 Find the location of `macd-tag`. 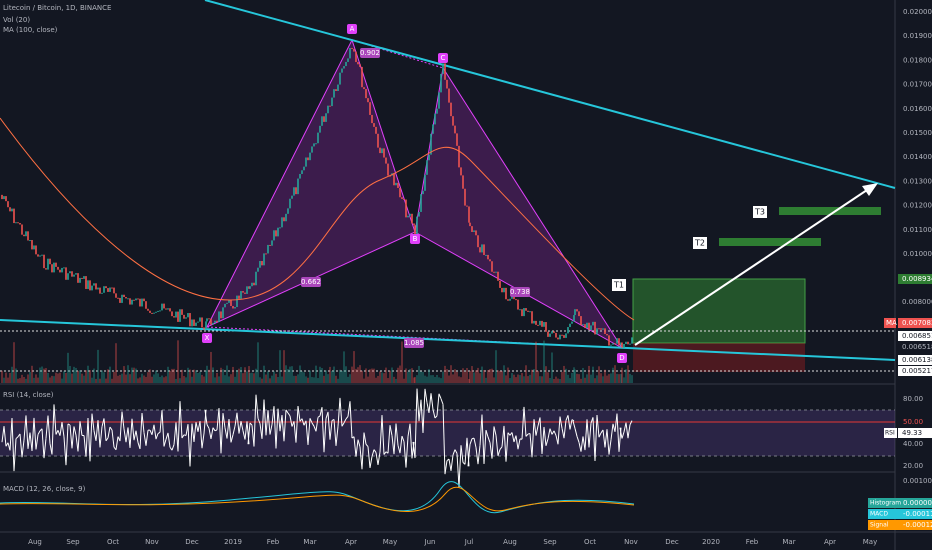

macd-tag is located at coordinates (900, 514).